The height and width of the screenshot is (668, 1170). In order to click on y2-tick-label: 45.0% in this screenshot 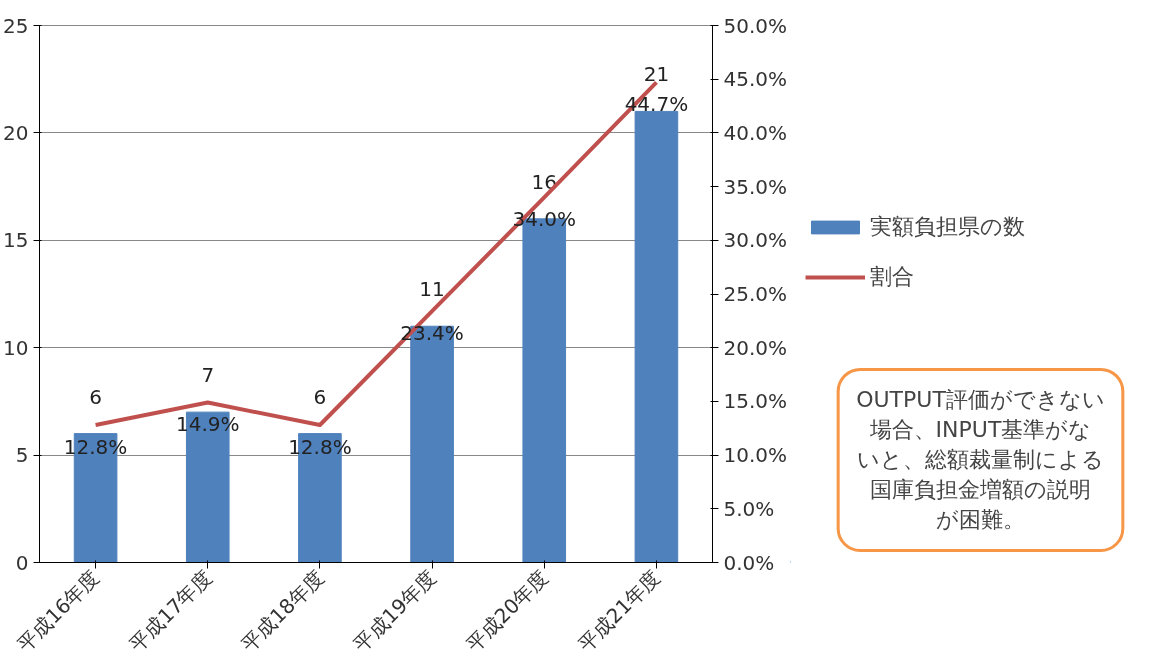, I will do `click(755, 79)`.